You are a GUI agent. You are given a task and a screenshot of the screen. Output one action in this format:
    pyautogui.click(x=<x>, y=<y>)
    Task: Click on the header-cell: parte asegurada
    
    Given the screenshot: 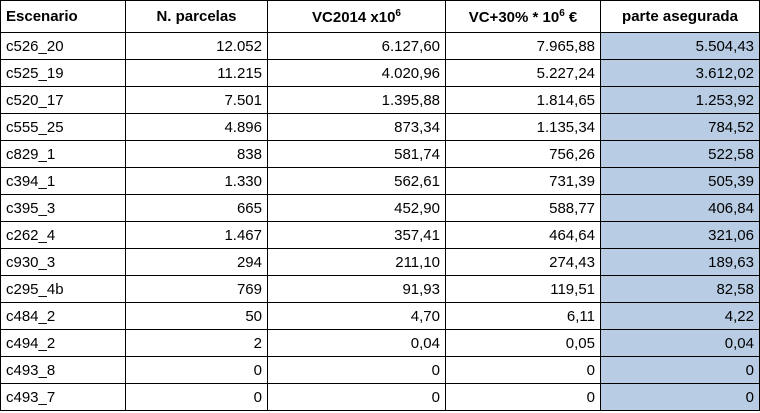 What is the action you would take?
    pyautogui.click(x=680, y=16)
    